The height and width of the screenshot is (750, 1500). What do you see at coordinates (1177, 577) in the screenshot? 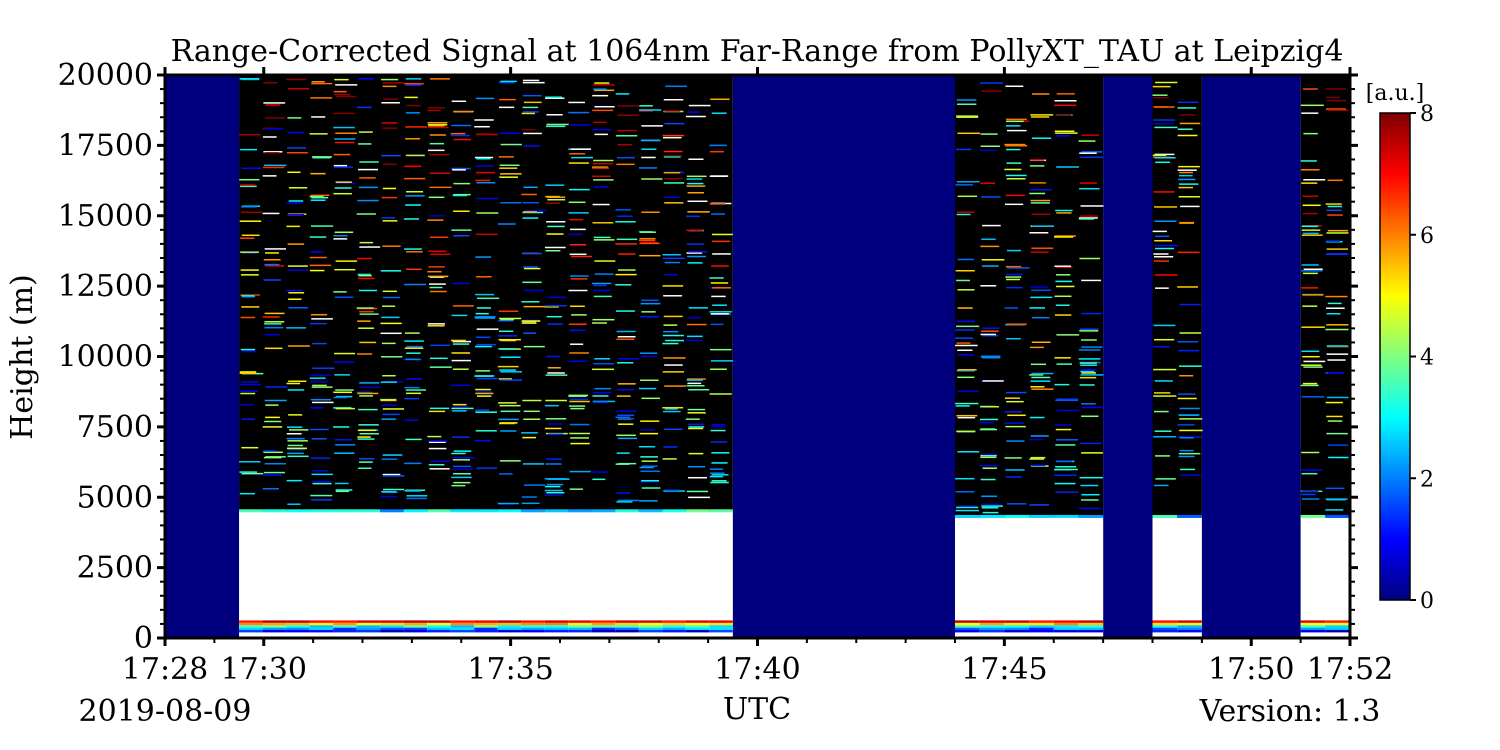
I see `saturated-layer` at bounding box center [1177, 577].